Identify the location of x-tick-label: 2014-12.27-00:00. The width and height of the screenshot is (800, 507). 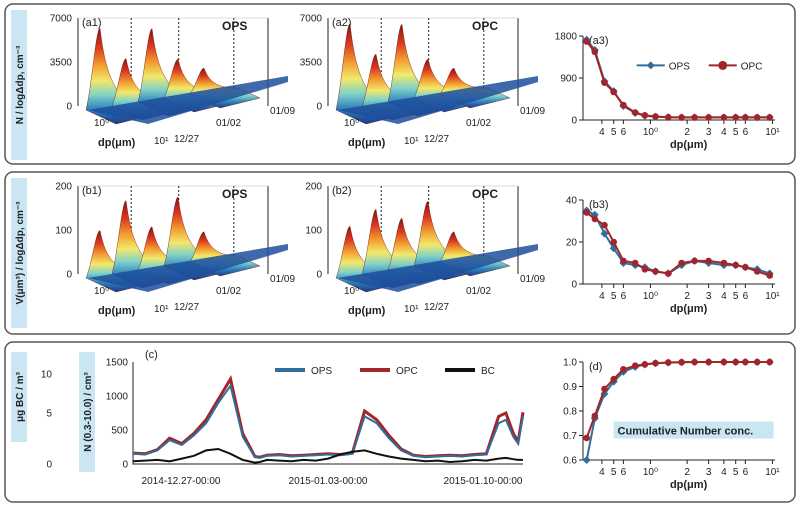
(181, 481).